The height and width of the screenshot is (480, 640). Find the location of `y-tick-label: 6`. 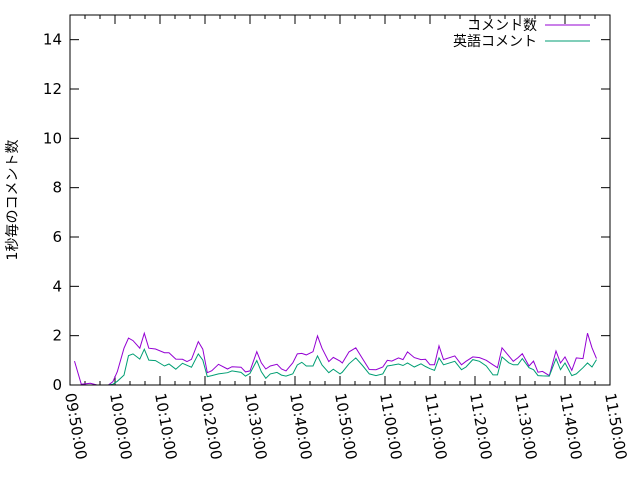

y-tick-label: 6 is located at coordinates (57, 237).